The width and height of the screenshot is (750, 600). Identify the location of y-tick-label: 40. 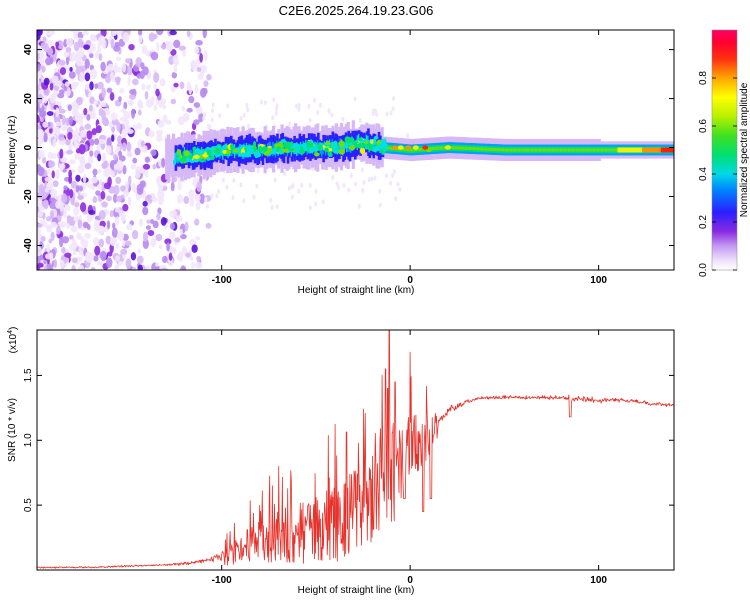
(28, 50).